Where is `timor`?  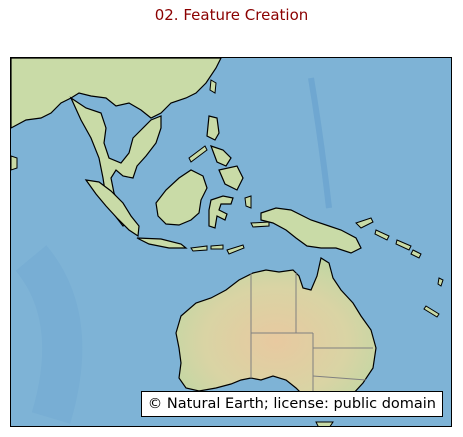 timor is located at coordinates (235, 249).